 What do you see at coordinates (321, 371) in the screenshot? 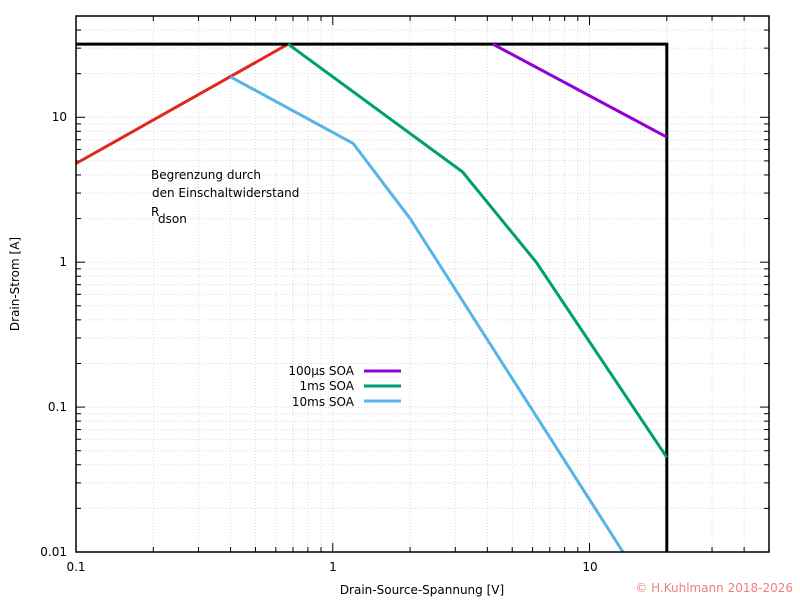
I see `legend-label-100us: 100µs SOA` at bounding box center [321, 371].